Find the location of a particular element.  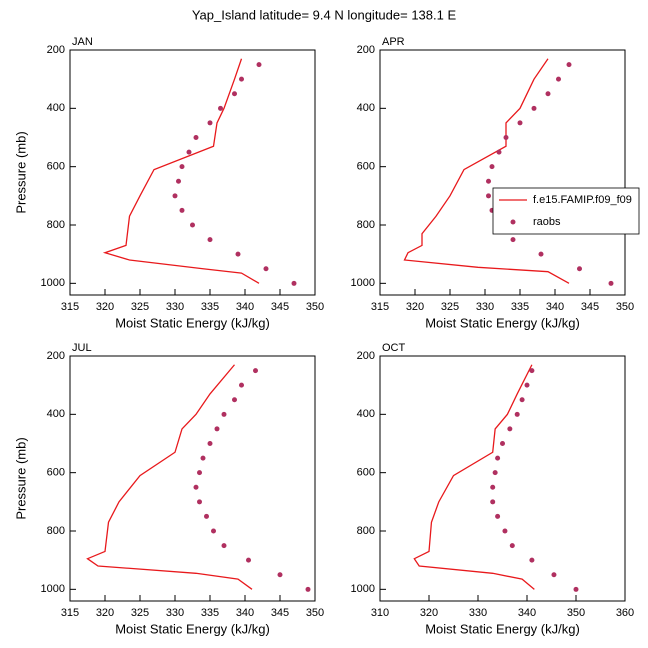

y-axis-label: Pressure (mb) is located at coordinates (20, 478).